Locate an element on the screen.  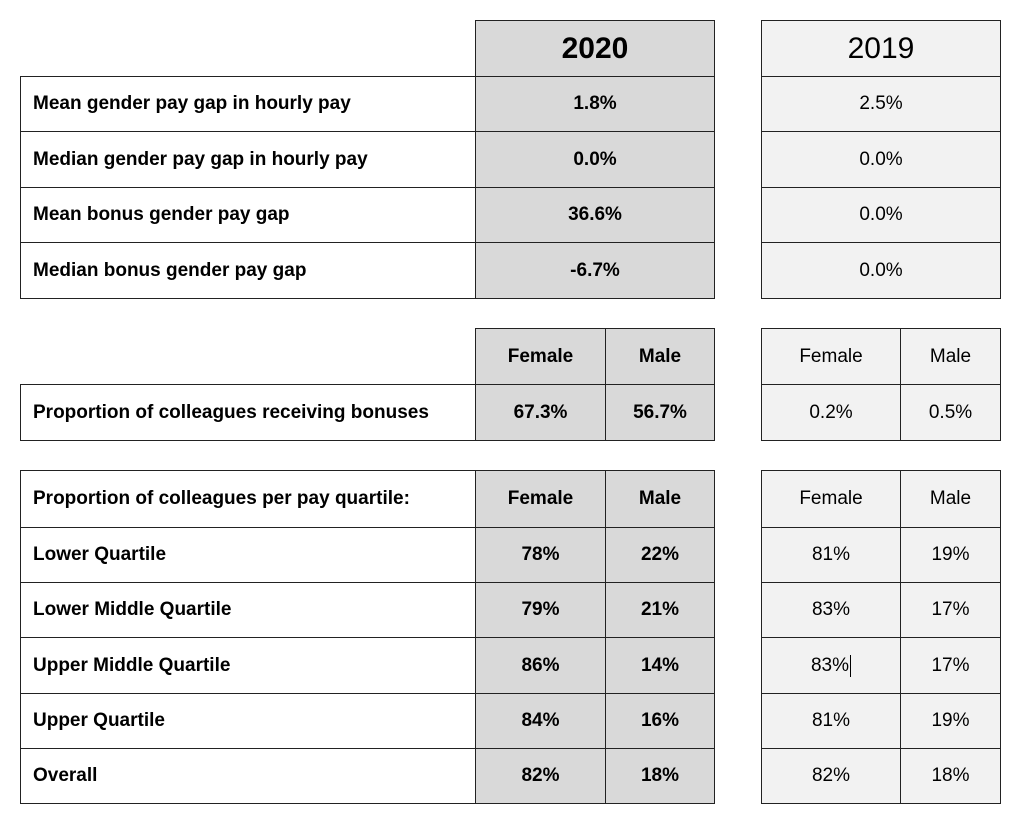
quartile-row-label: Overall is located at coordinates (248, 776).